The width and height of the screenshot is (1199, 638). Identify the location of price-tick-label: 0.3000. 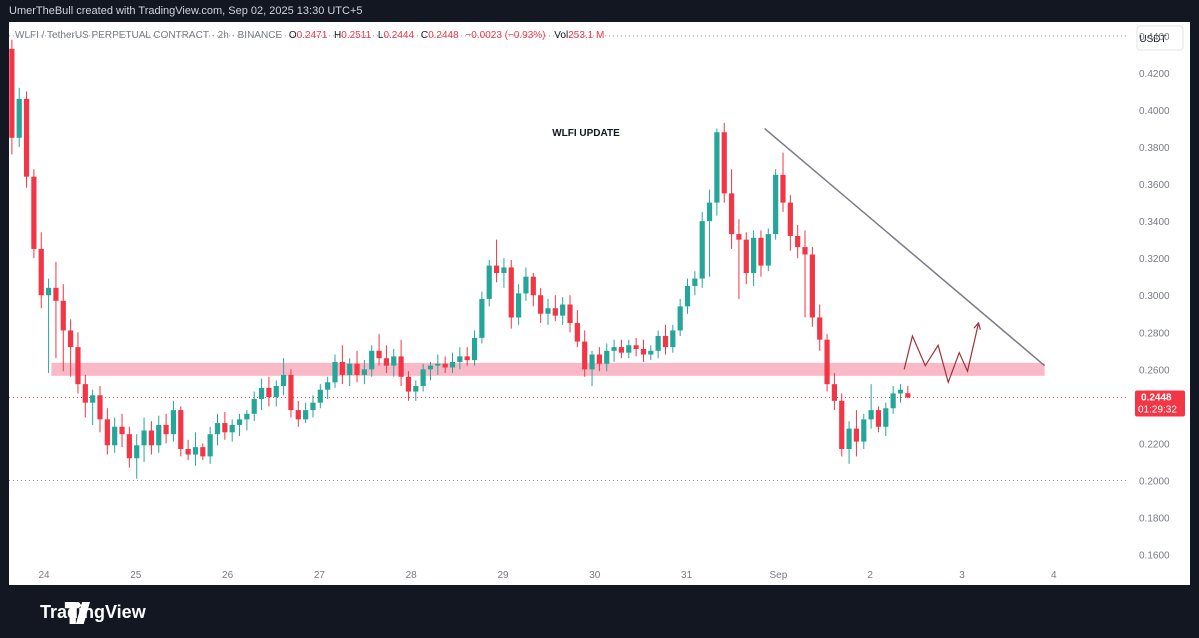
(1154, 296).